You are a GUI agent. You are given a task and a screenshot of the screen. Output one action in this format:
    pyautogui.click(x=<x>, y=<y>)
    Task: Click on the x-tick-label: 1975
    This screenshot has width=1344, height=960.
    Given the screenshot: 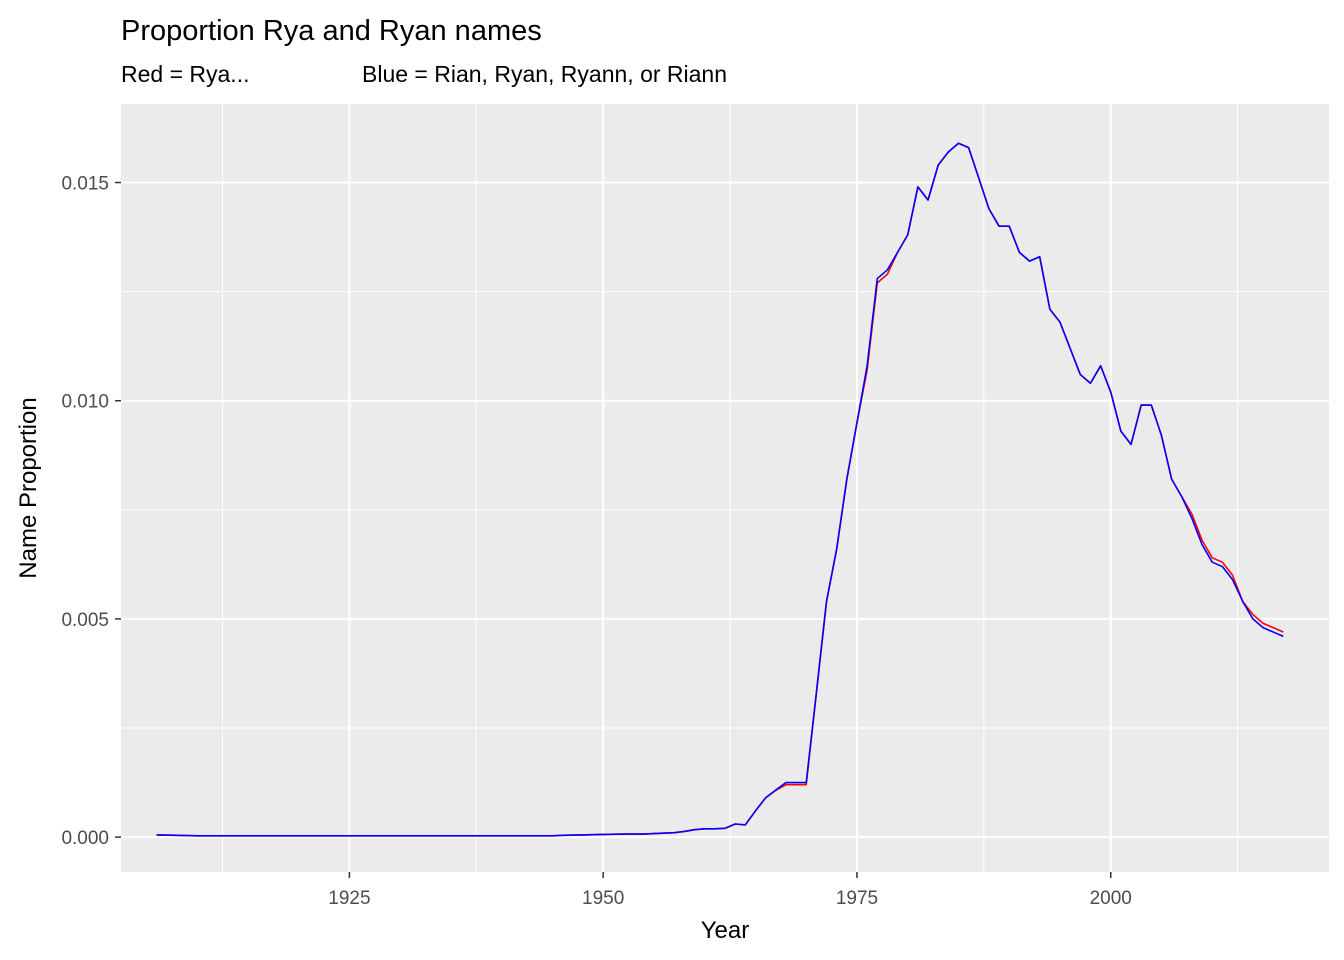 What is the action you would take?
    pyautogui.click(x=857, y=898)
    